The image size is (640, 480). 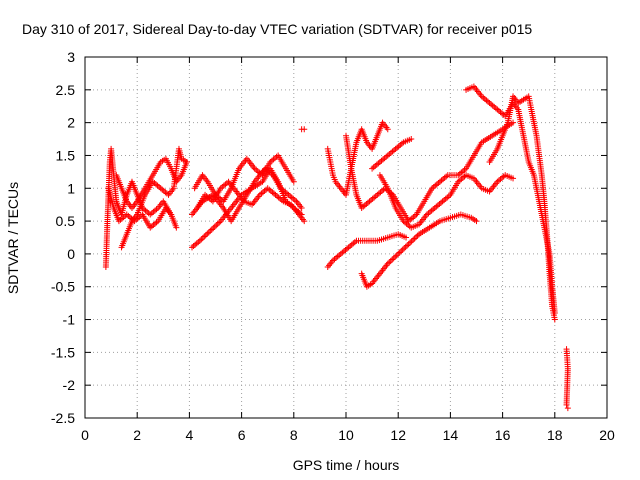 I want to click on y-tick-label: -0.5, so click(x=63, y=287).